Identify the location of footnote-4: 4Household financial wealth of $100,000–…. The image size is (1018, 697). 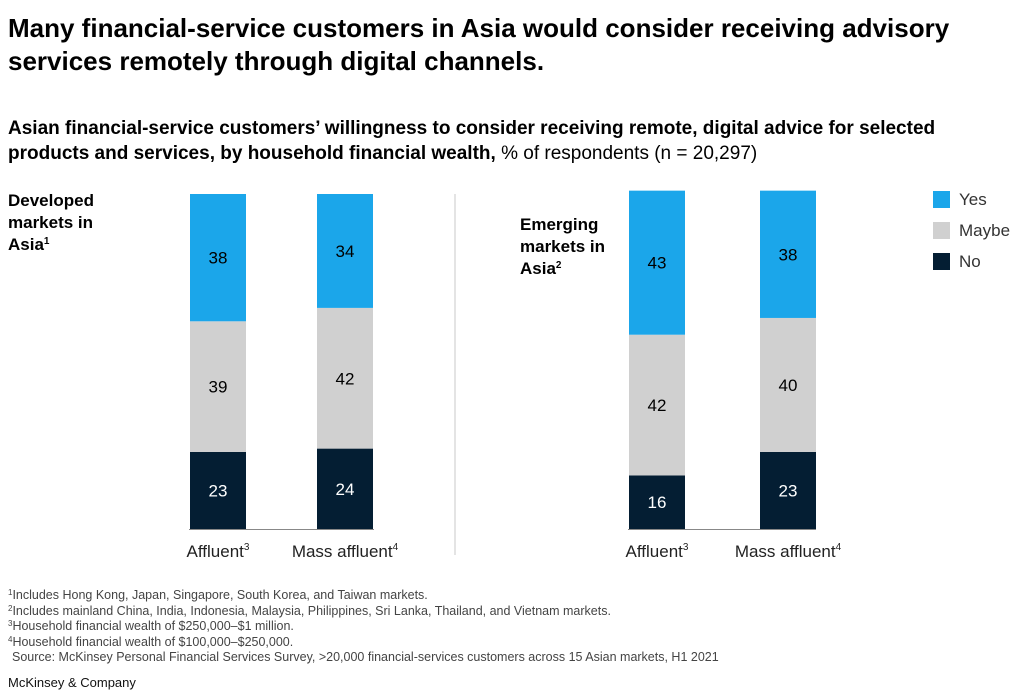
(508, 643).